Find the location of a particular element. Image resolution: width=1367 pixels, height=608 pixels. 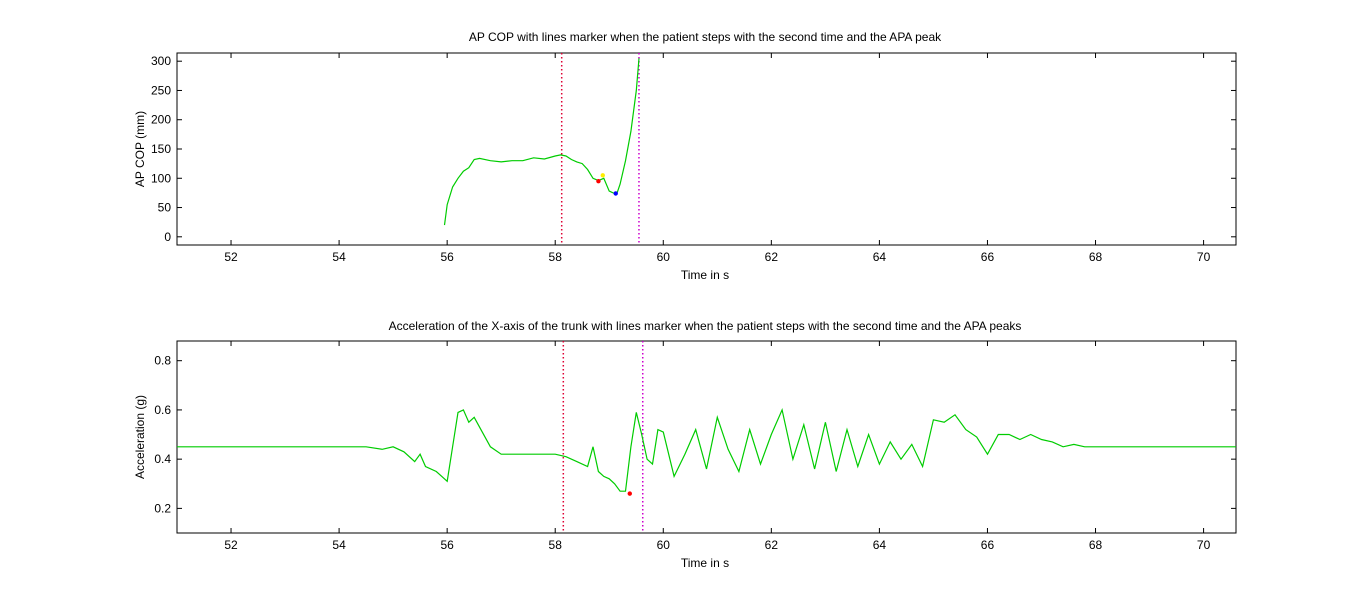

chart-1-marker-lines is located at coordinates (600, 149).